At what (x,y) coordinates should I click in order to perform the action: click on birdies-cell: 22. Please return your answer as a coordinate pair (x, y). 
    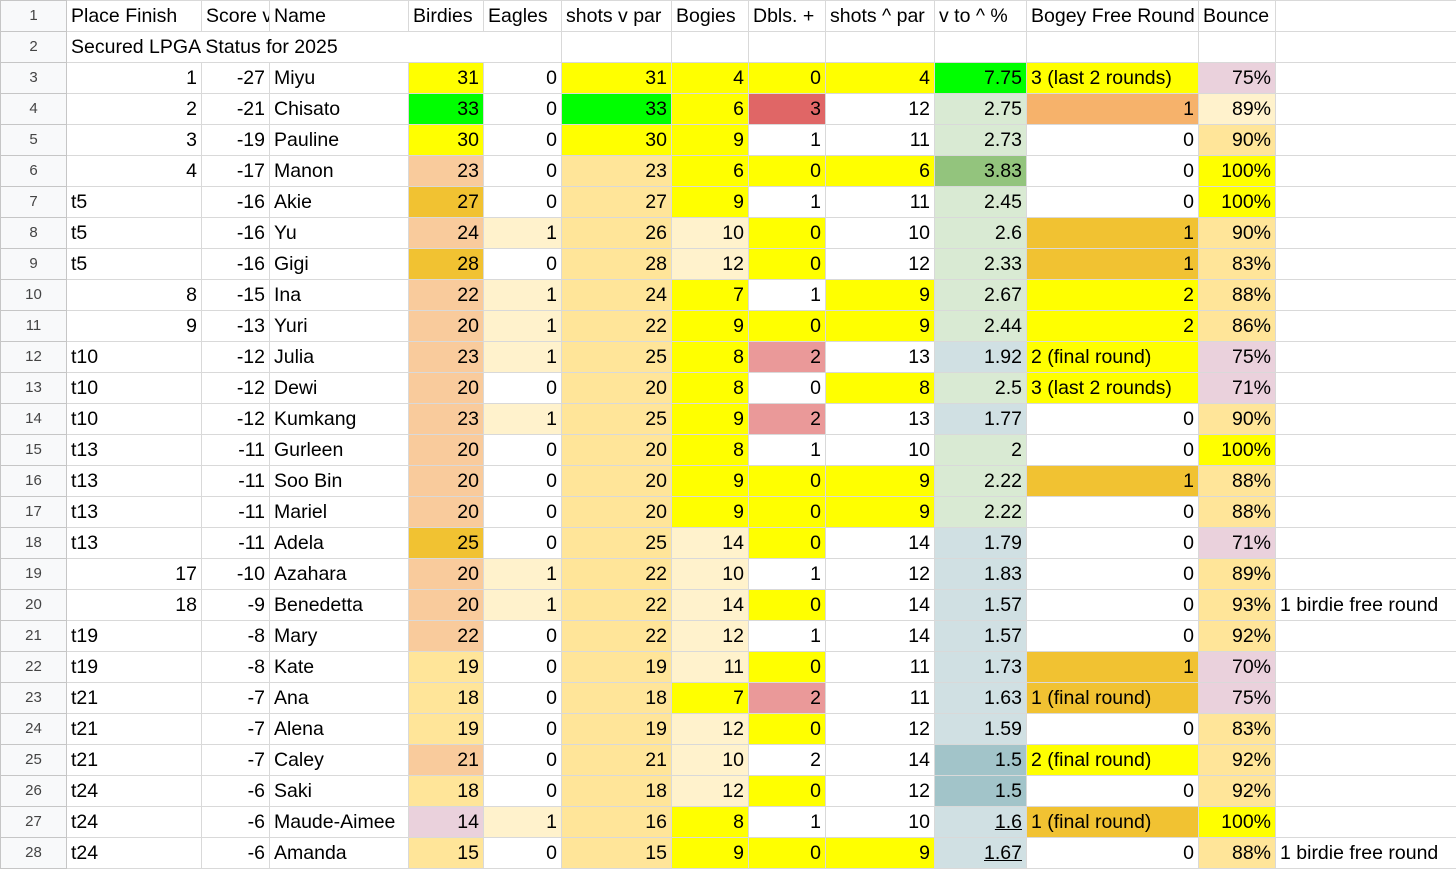
    Looking at the image, I should click on (446, 636).